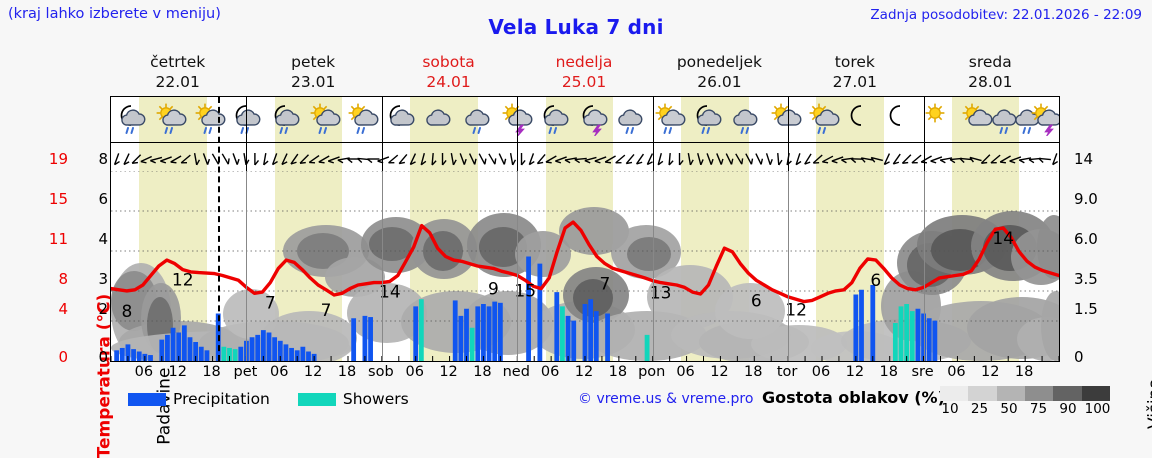 This screenshot has height=458, width=1152. Describe the element at coordinates (1038, 409) in the screenshot. I see `cloud-density-tick-75: 75` at that location.